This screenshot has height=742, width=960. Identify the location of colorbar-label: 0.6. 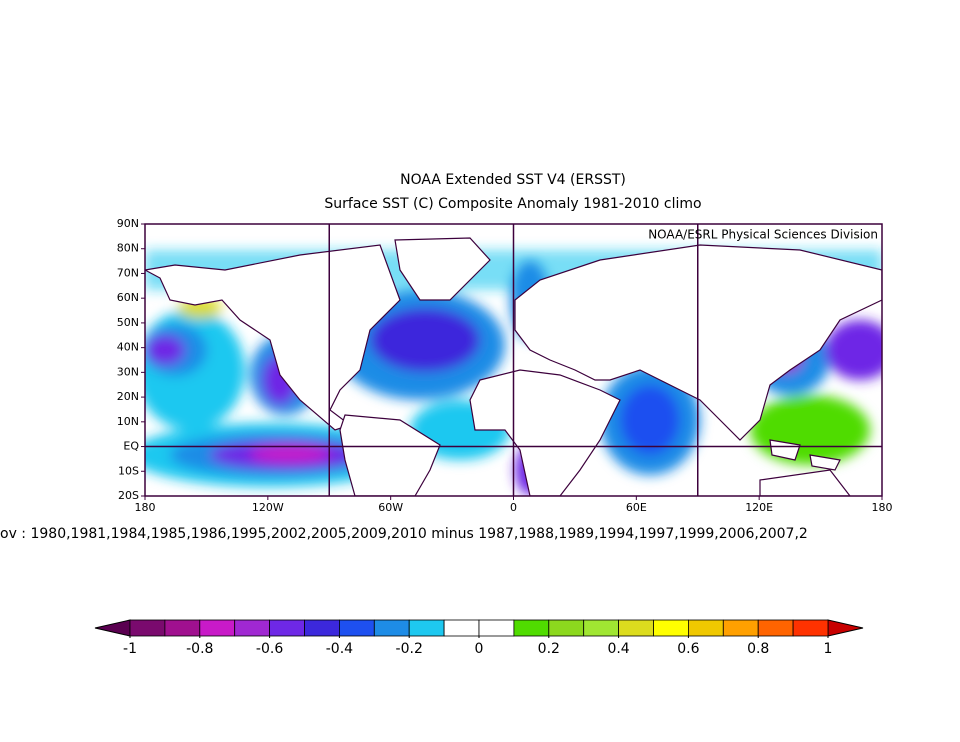
(688, 649).